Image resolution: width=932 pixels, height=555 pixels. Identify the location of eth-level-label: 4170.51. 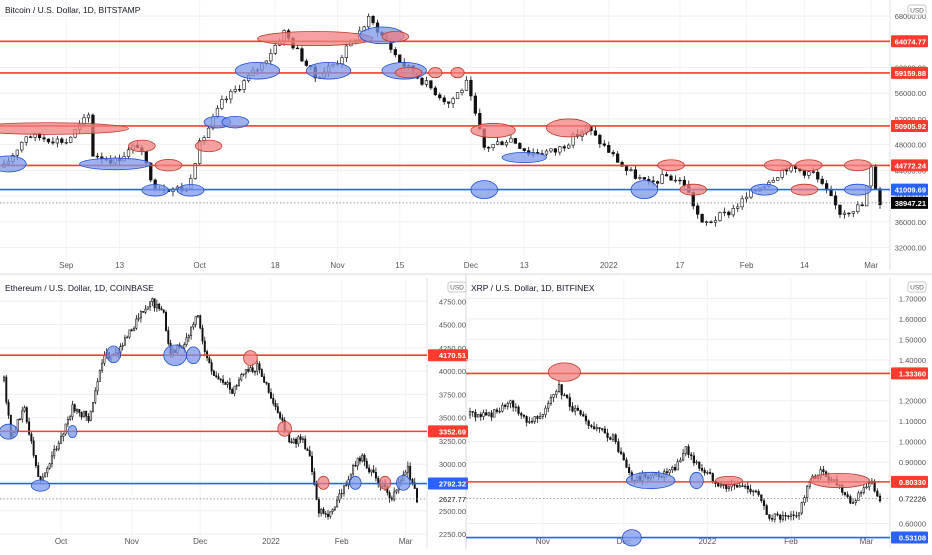
(452, 355).